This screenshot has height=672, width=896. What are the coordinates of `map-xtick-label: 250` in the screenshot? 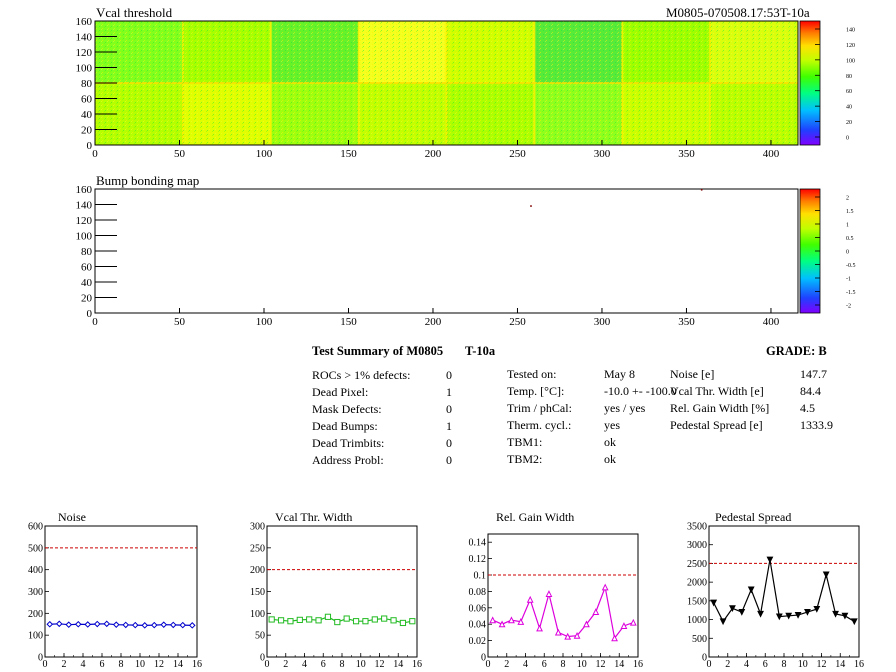 It's located at (517, 154).